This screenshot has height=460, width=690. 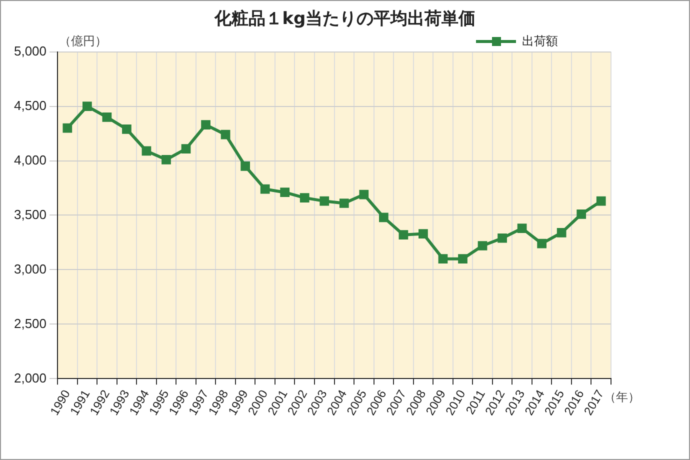 I want to click on chart-title: 化粧品１kg当たりの平均出荷単価, so click(x=345, y=19).